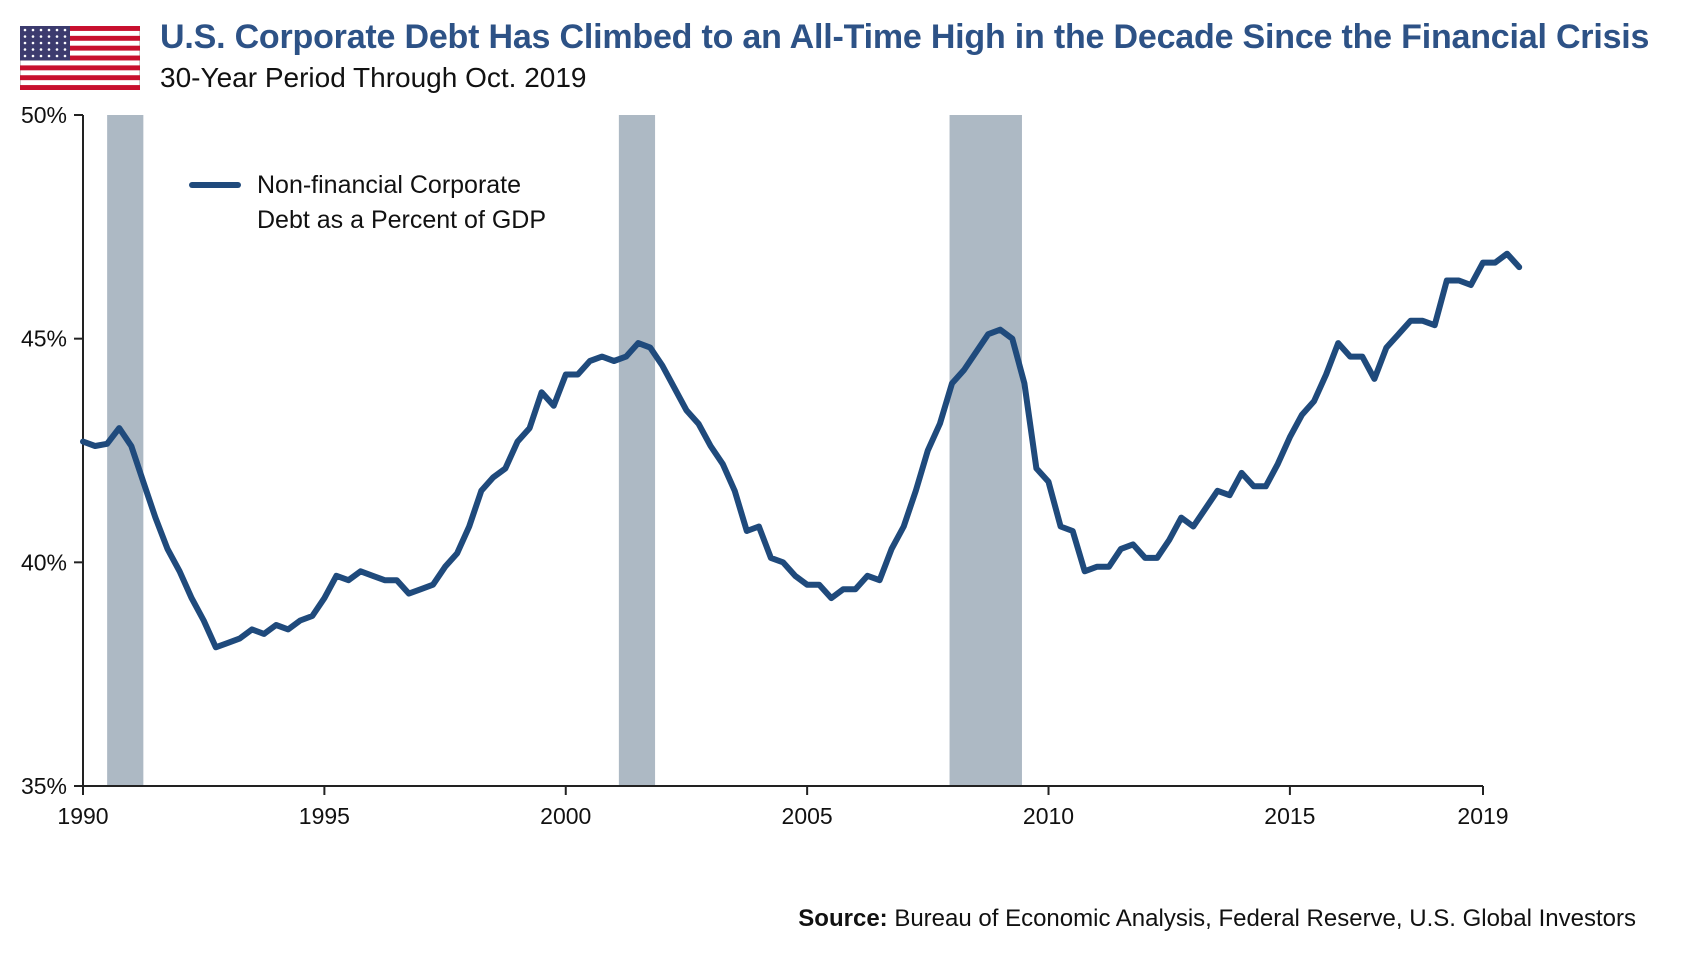  I want to click on y-tick-label: 40%, so click(44, 562).